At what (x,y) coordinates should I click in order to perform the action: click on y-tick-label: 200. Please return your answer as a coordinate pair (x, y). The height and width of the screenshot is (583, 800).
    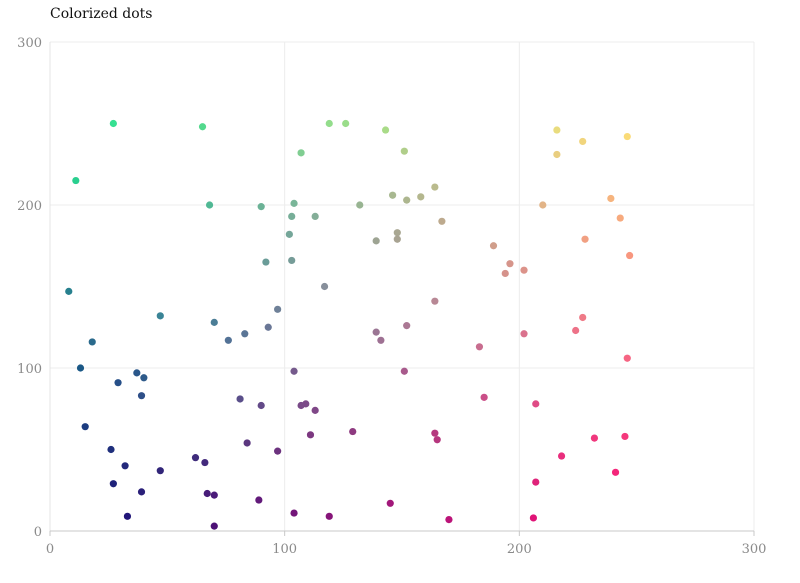
    Looking at the image, I should click on (29, 206).